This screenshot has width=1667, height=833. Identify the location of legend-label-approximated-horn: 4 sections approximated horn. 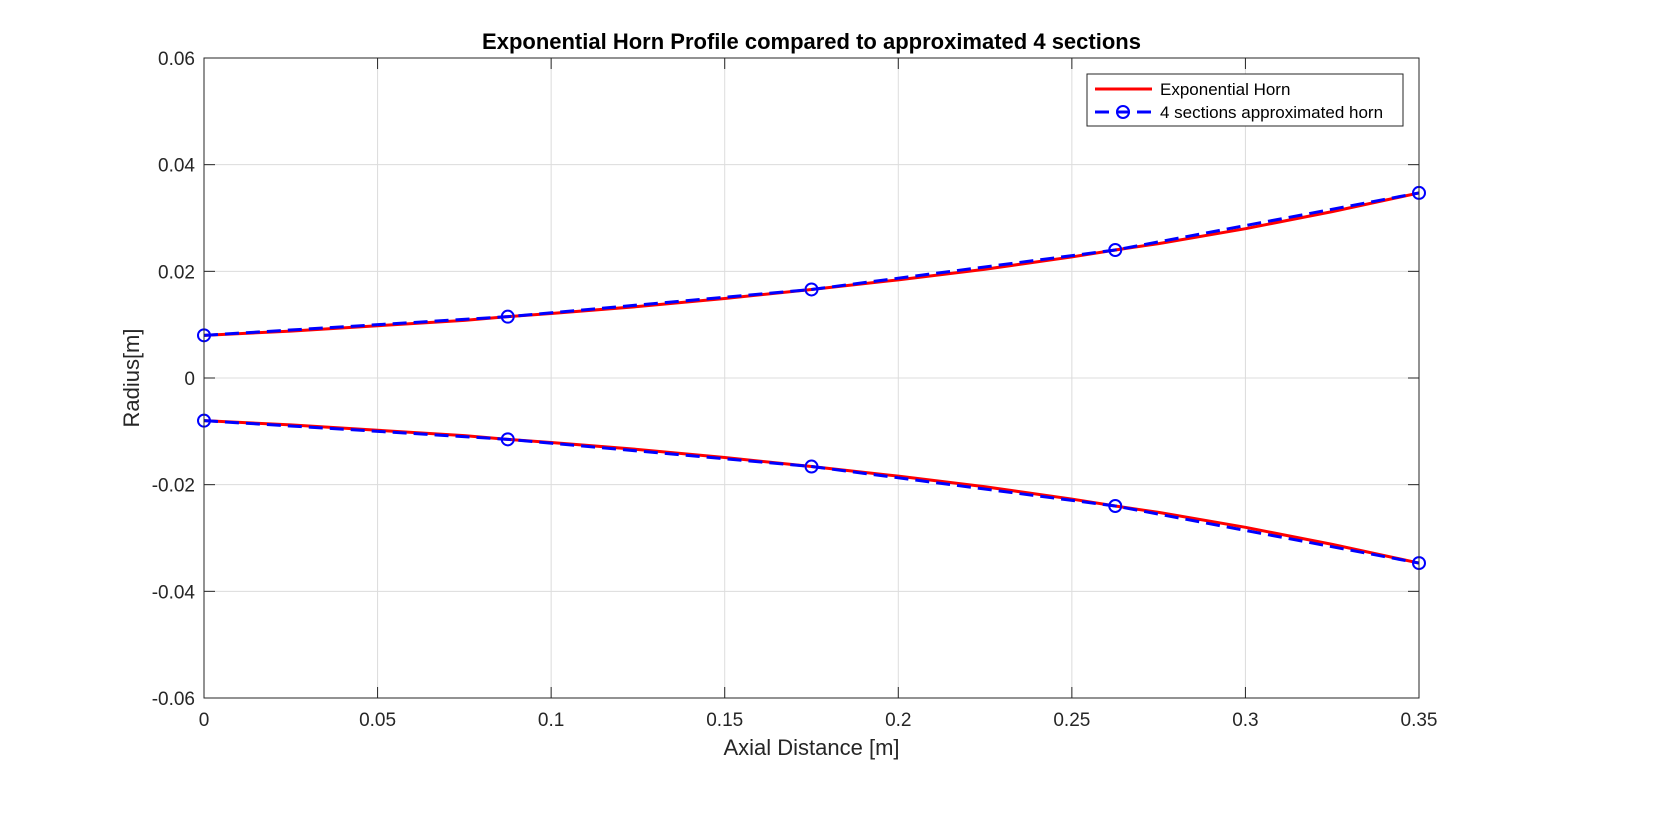
(1271, 112).